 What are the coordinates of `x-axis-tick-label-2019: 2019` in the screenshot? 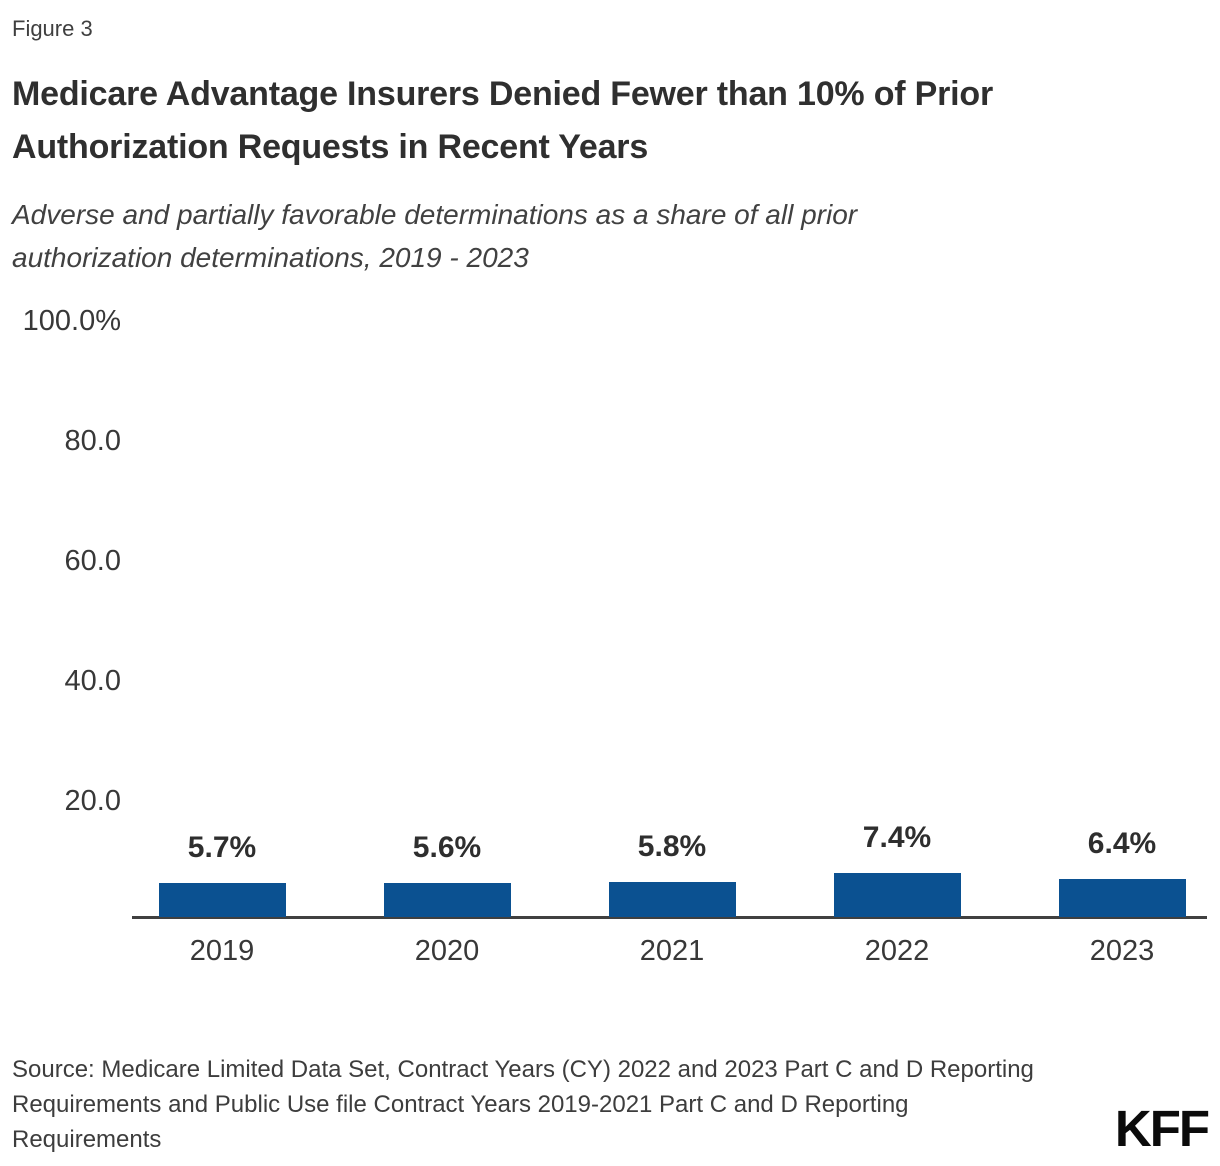 It's located at (222, 951).